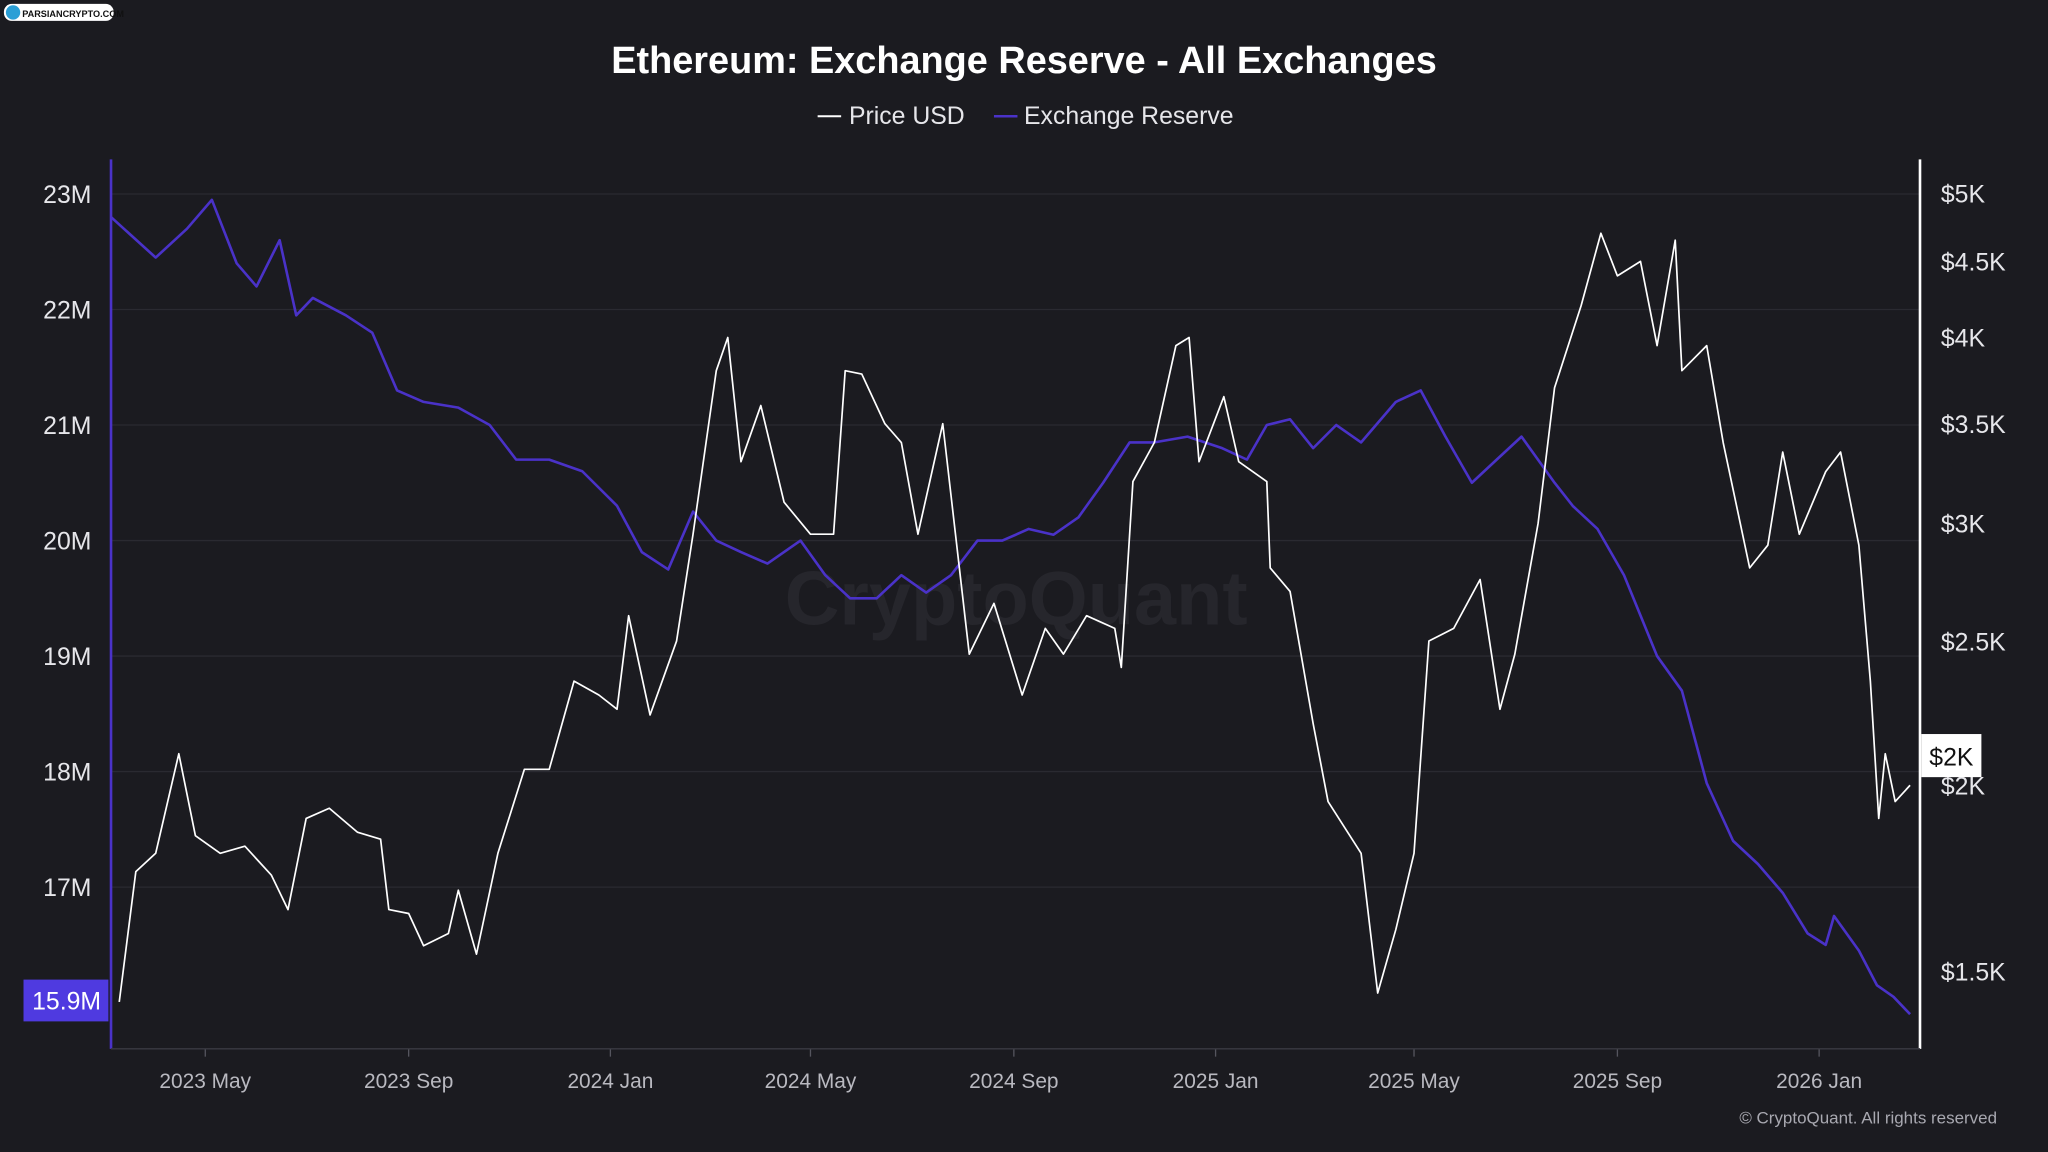  What do you see at coordinates (907, 116) in the screenshot?
I see `legend-label-price: Price USD` at bounding box center [907, 116].